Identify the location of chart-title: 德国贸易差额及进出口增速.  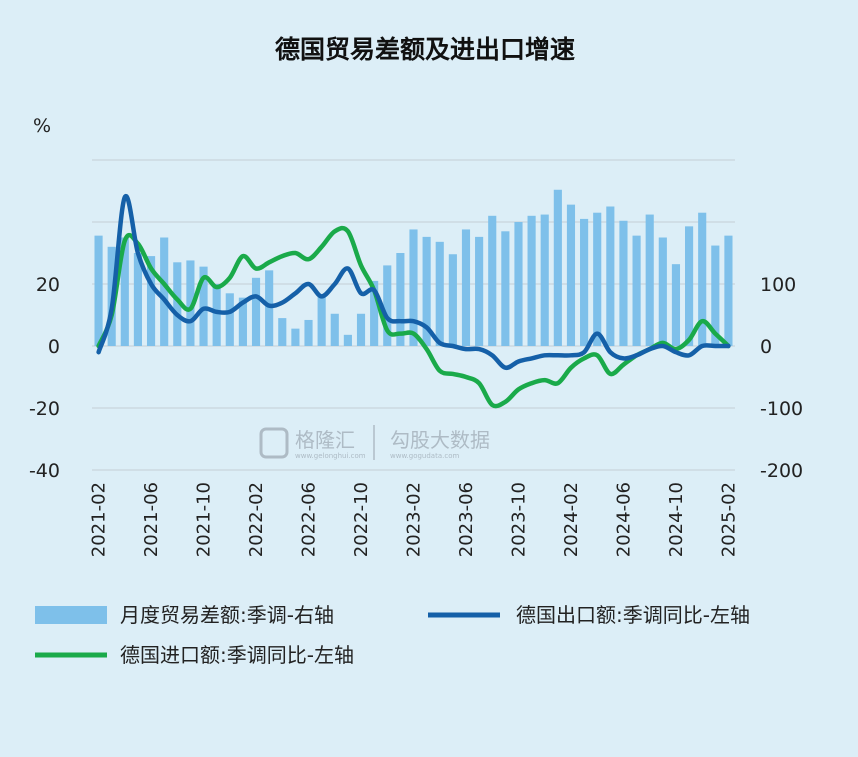
(425, 49).